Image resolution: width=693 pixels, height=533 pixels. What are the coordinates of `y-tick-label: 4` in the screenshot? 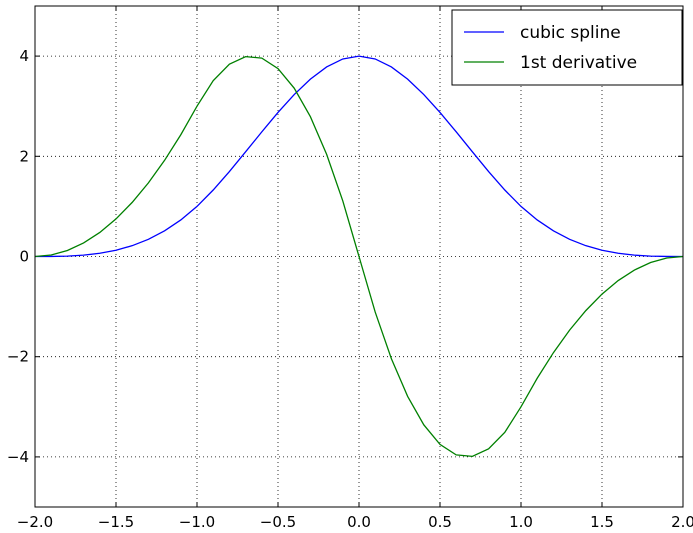 It's located at (24, 56).